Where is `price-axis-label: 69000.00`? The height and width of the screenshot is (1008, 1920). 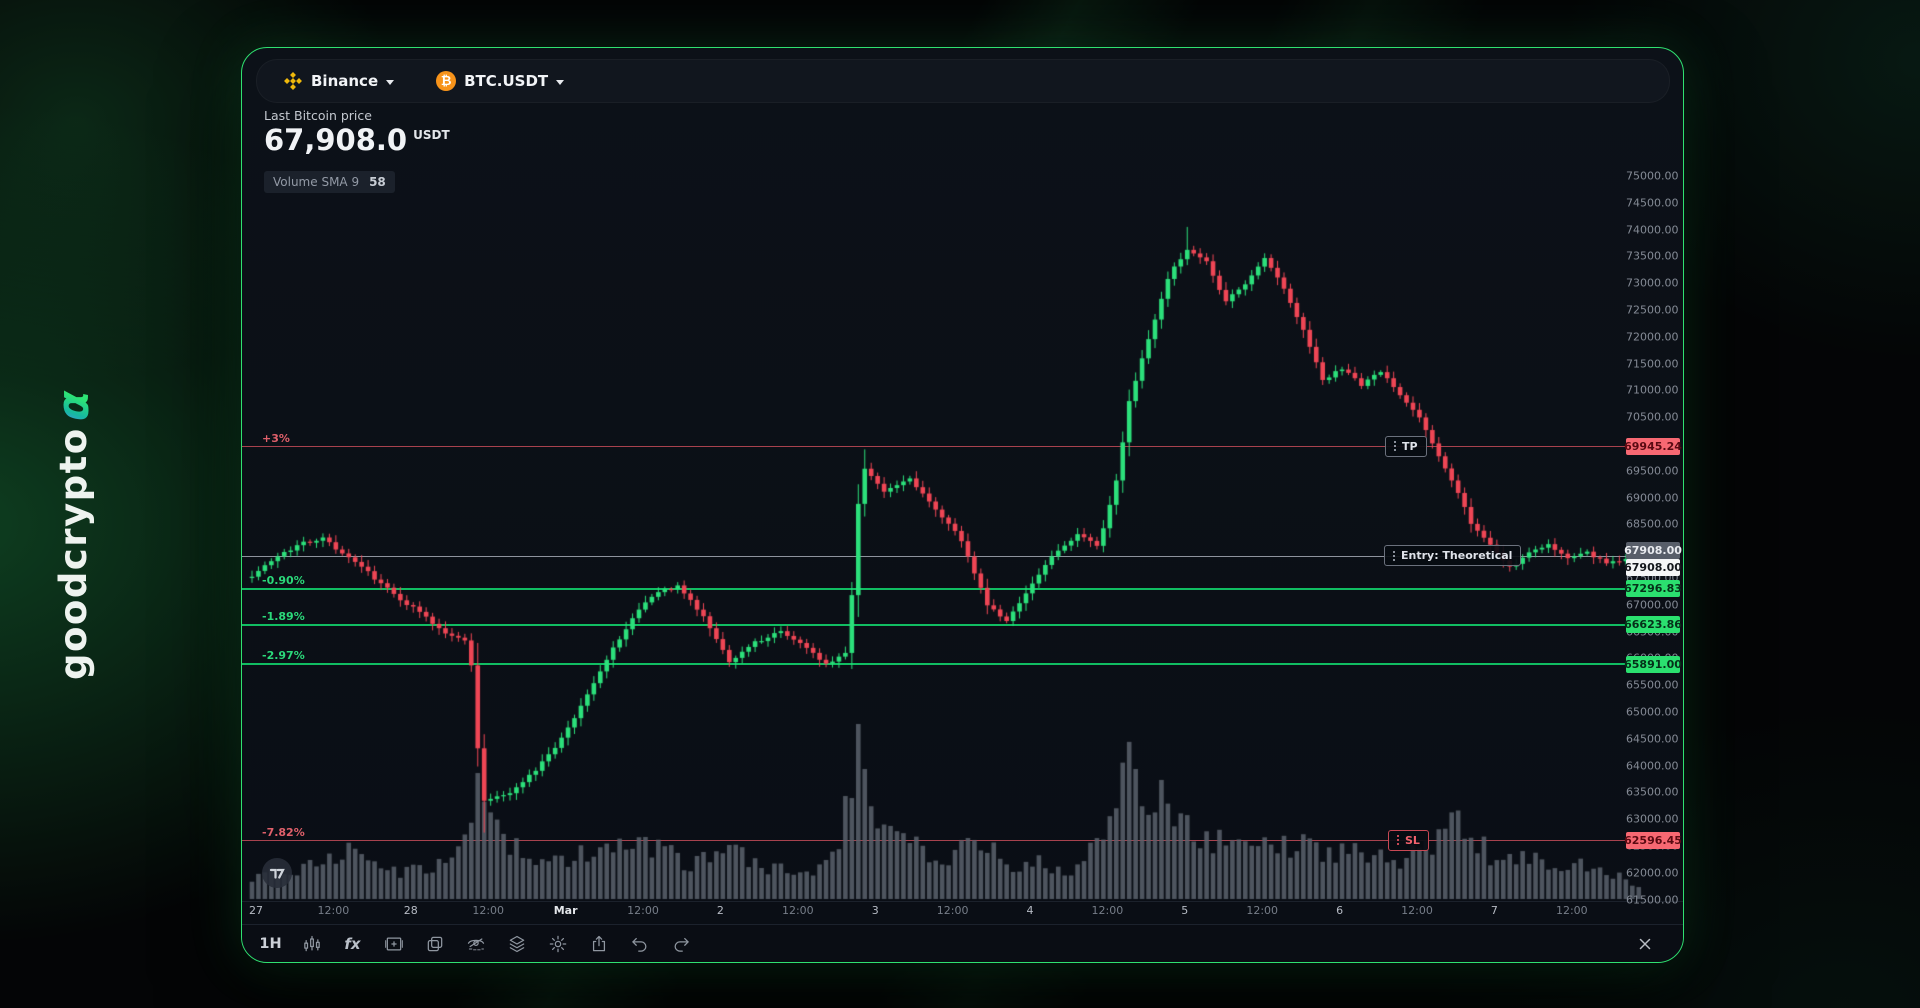
price-axis-label: 69000.00 is located at coordinates (1652, 498).